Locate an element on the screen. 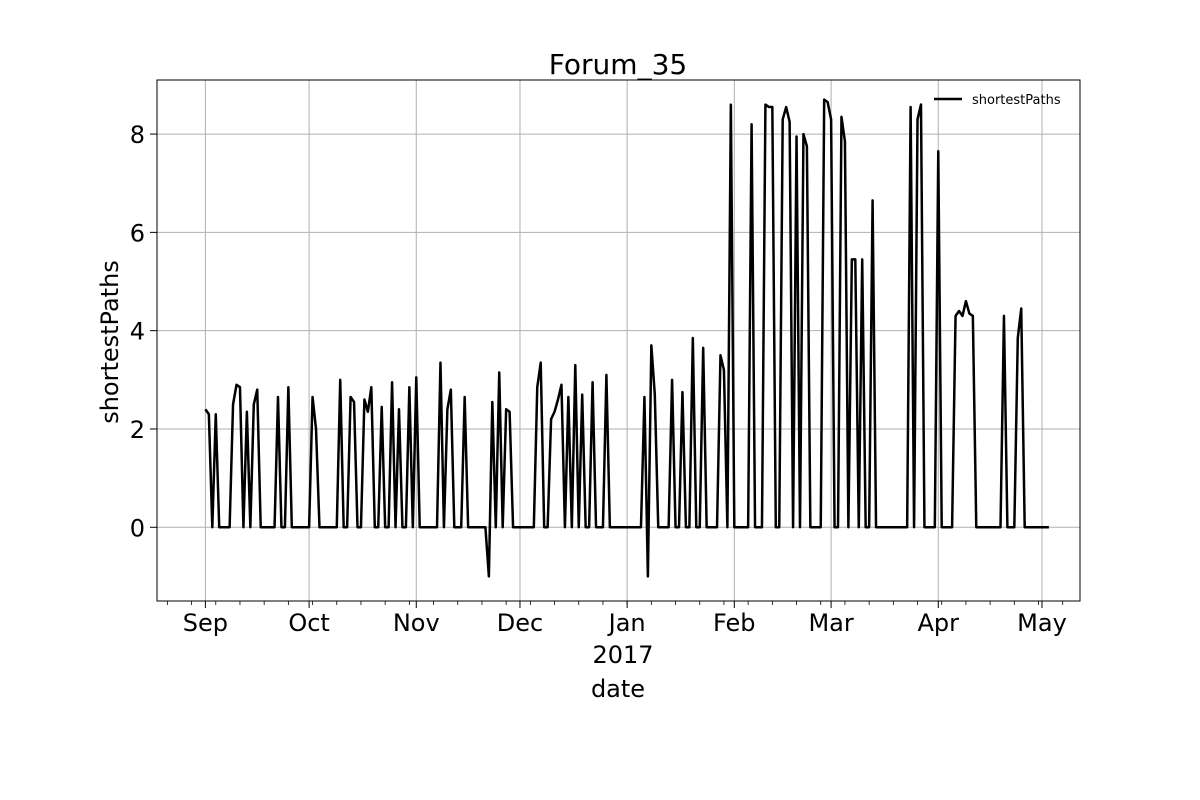 This screenshot has width=1200, height=800. y-axis-label: shortestPaths is located at coordinates (110, 342).